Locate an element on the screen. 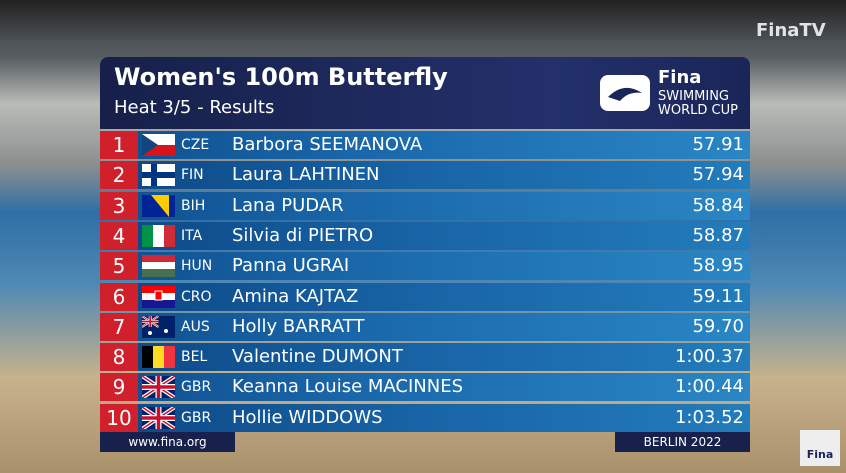  watermark: FinaTV is located at coordinates (791, 30).